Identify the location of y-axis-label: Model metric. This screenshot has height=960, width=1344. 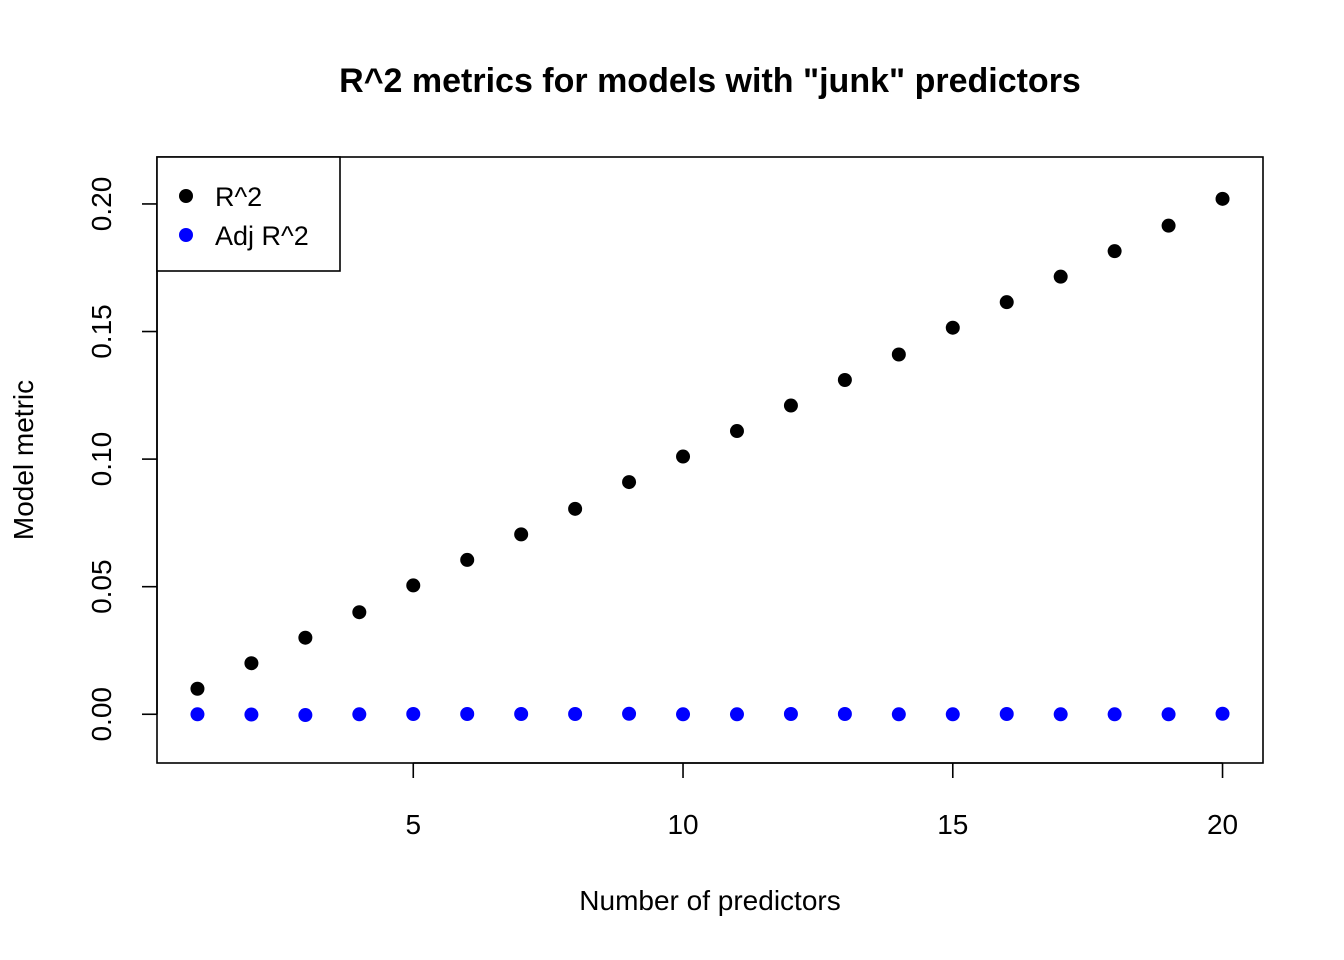
(23, 460).